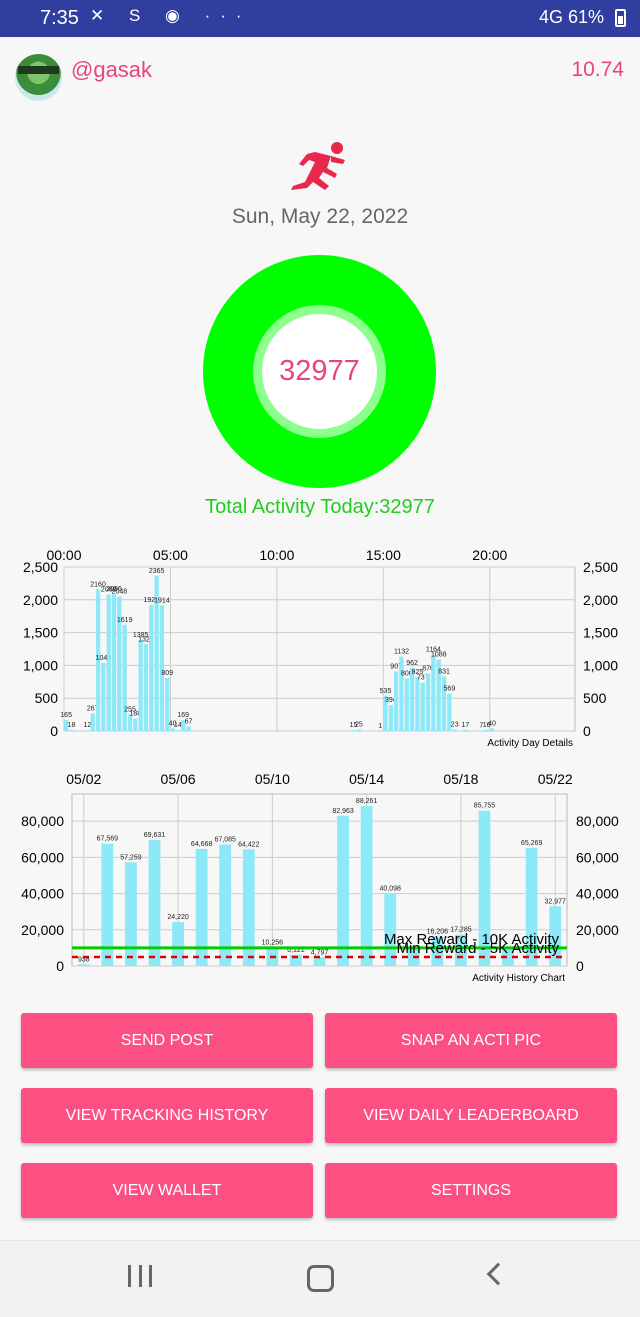 This screenshot has width=640, height=1317. What do you see at coordinates (130, 709) in the screenshot?
I see `data-label: 255` at bounding box center [130, 709].